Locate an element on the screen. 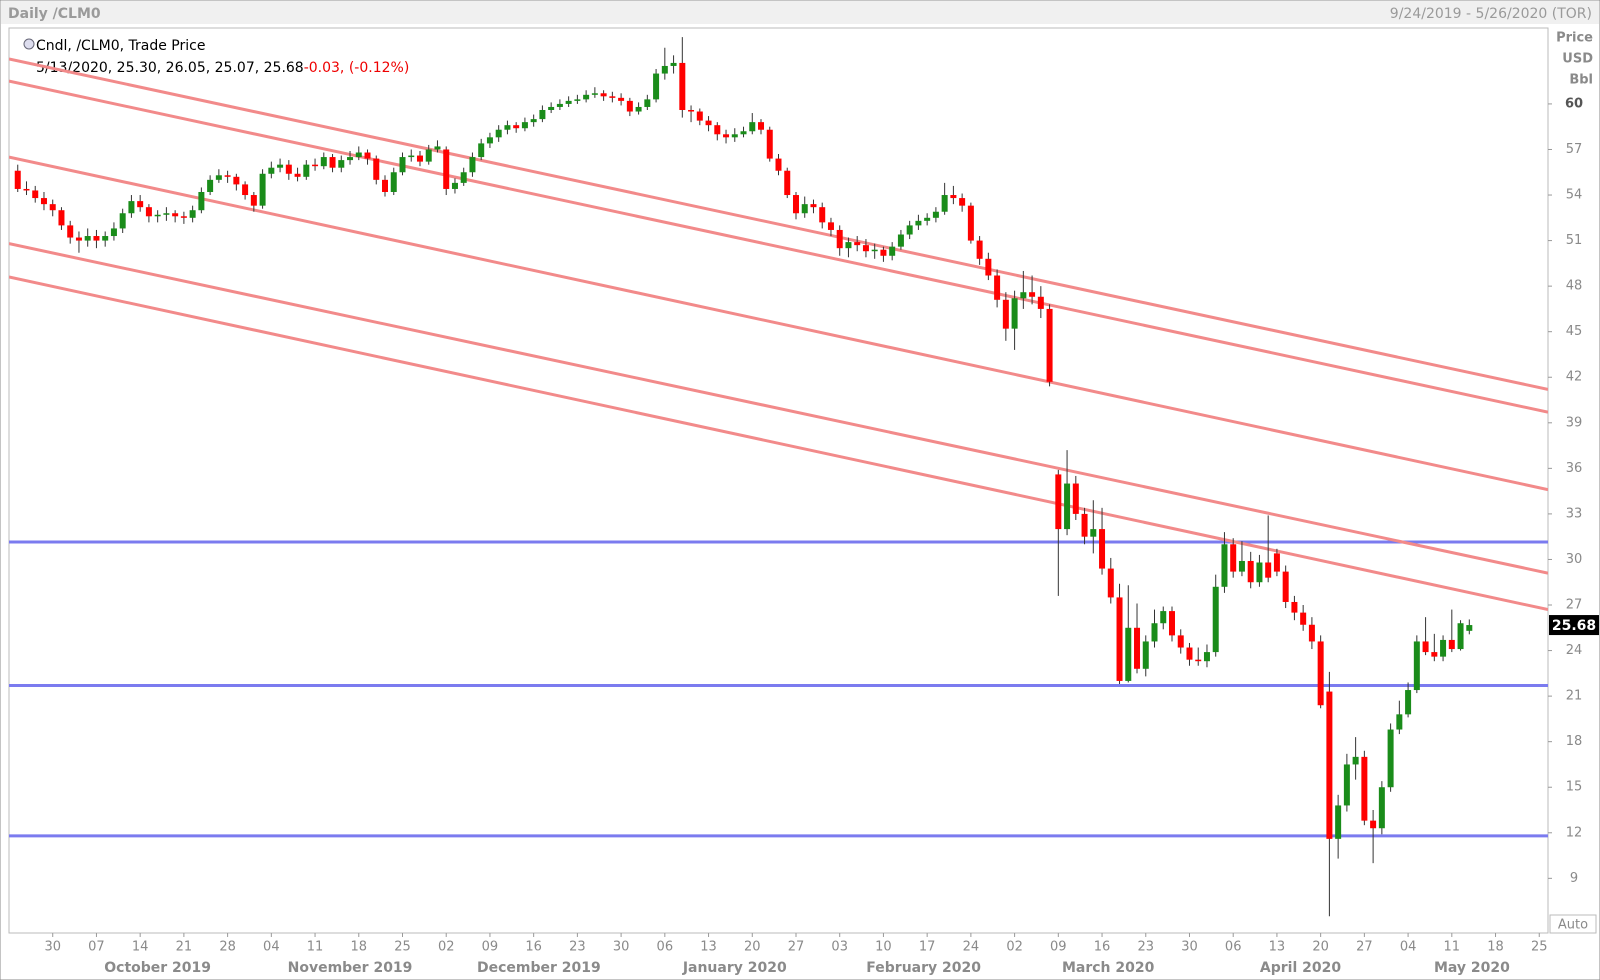  date-range: 9/24/2019 - 5/26/2020 (TOR) is located at coordinates (1491, 14).